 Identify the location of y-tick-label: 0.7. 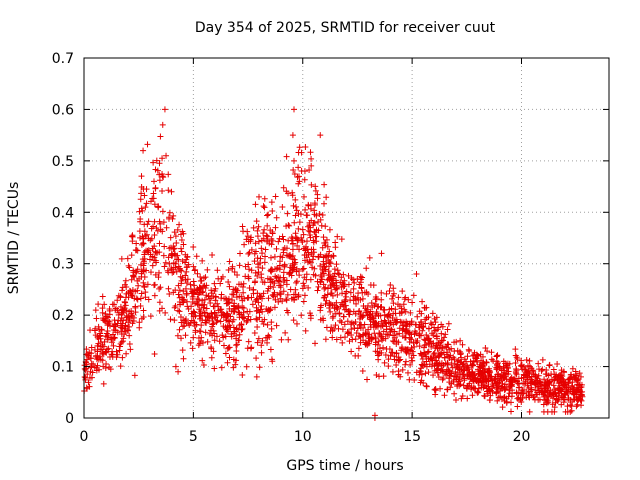
(63, 59).